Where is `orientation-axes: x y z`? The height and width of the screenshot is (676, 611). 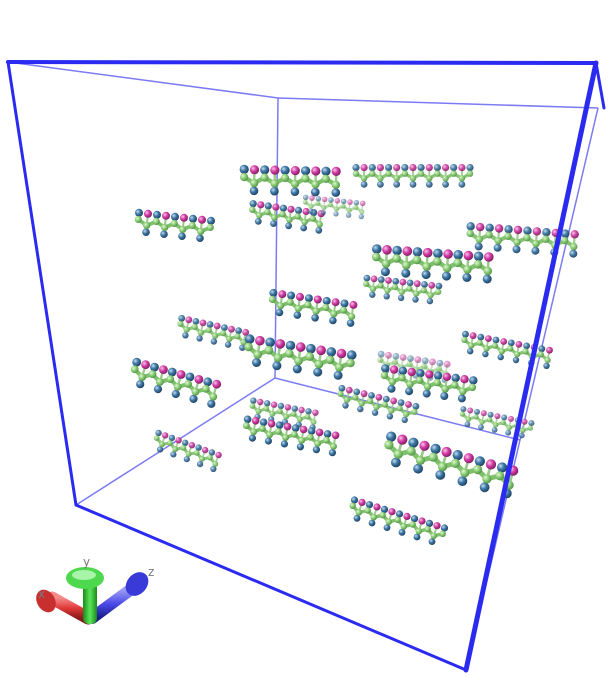 orientation-axes: x y z is located at coordinates (95, 590).